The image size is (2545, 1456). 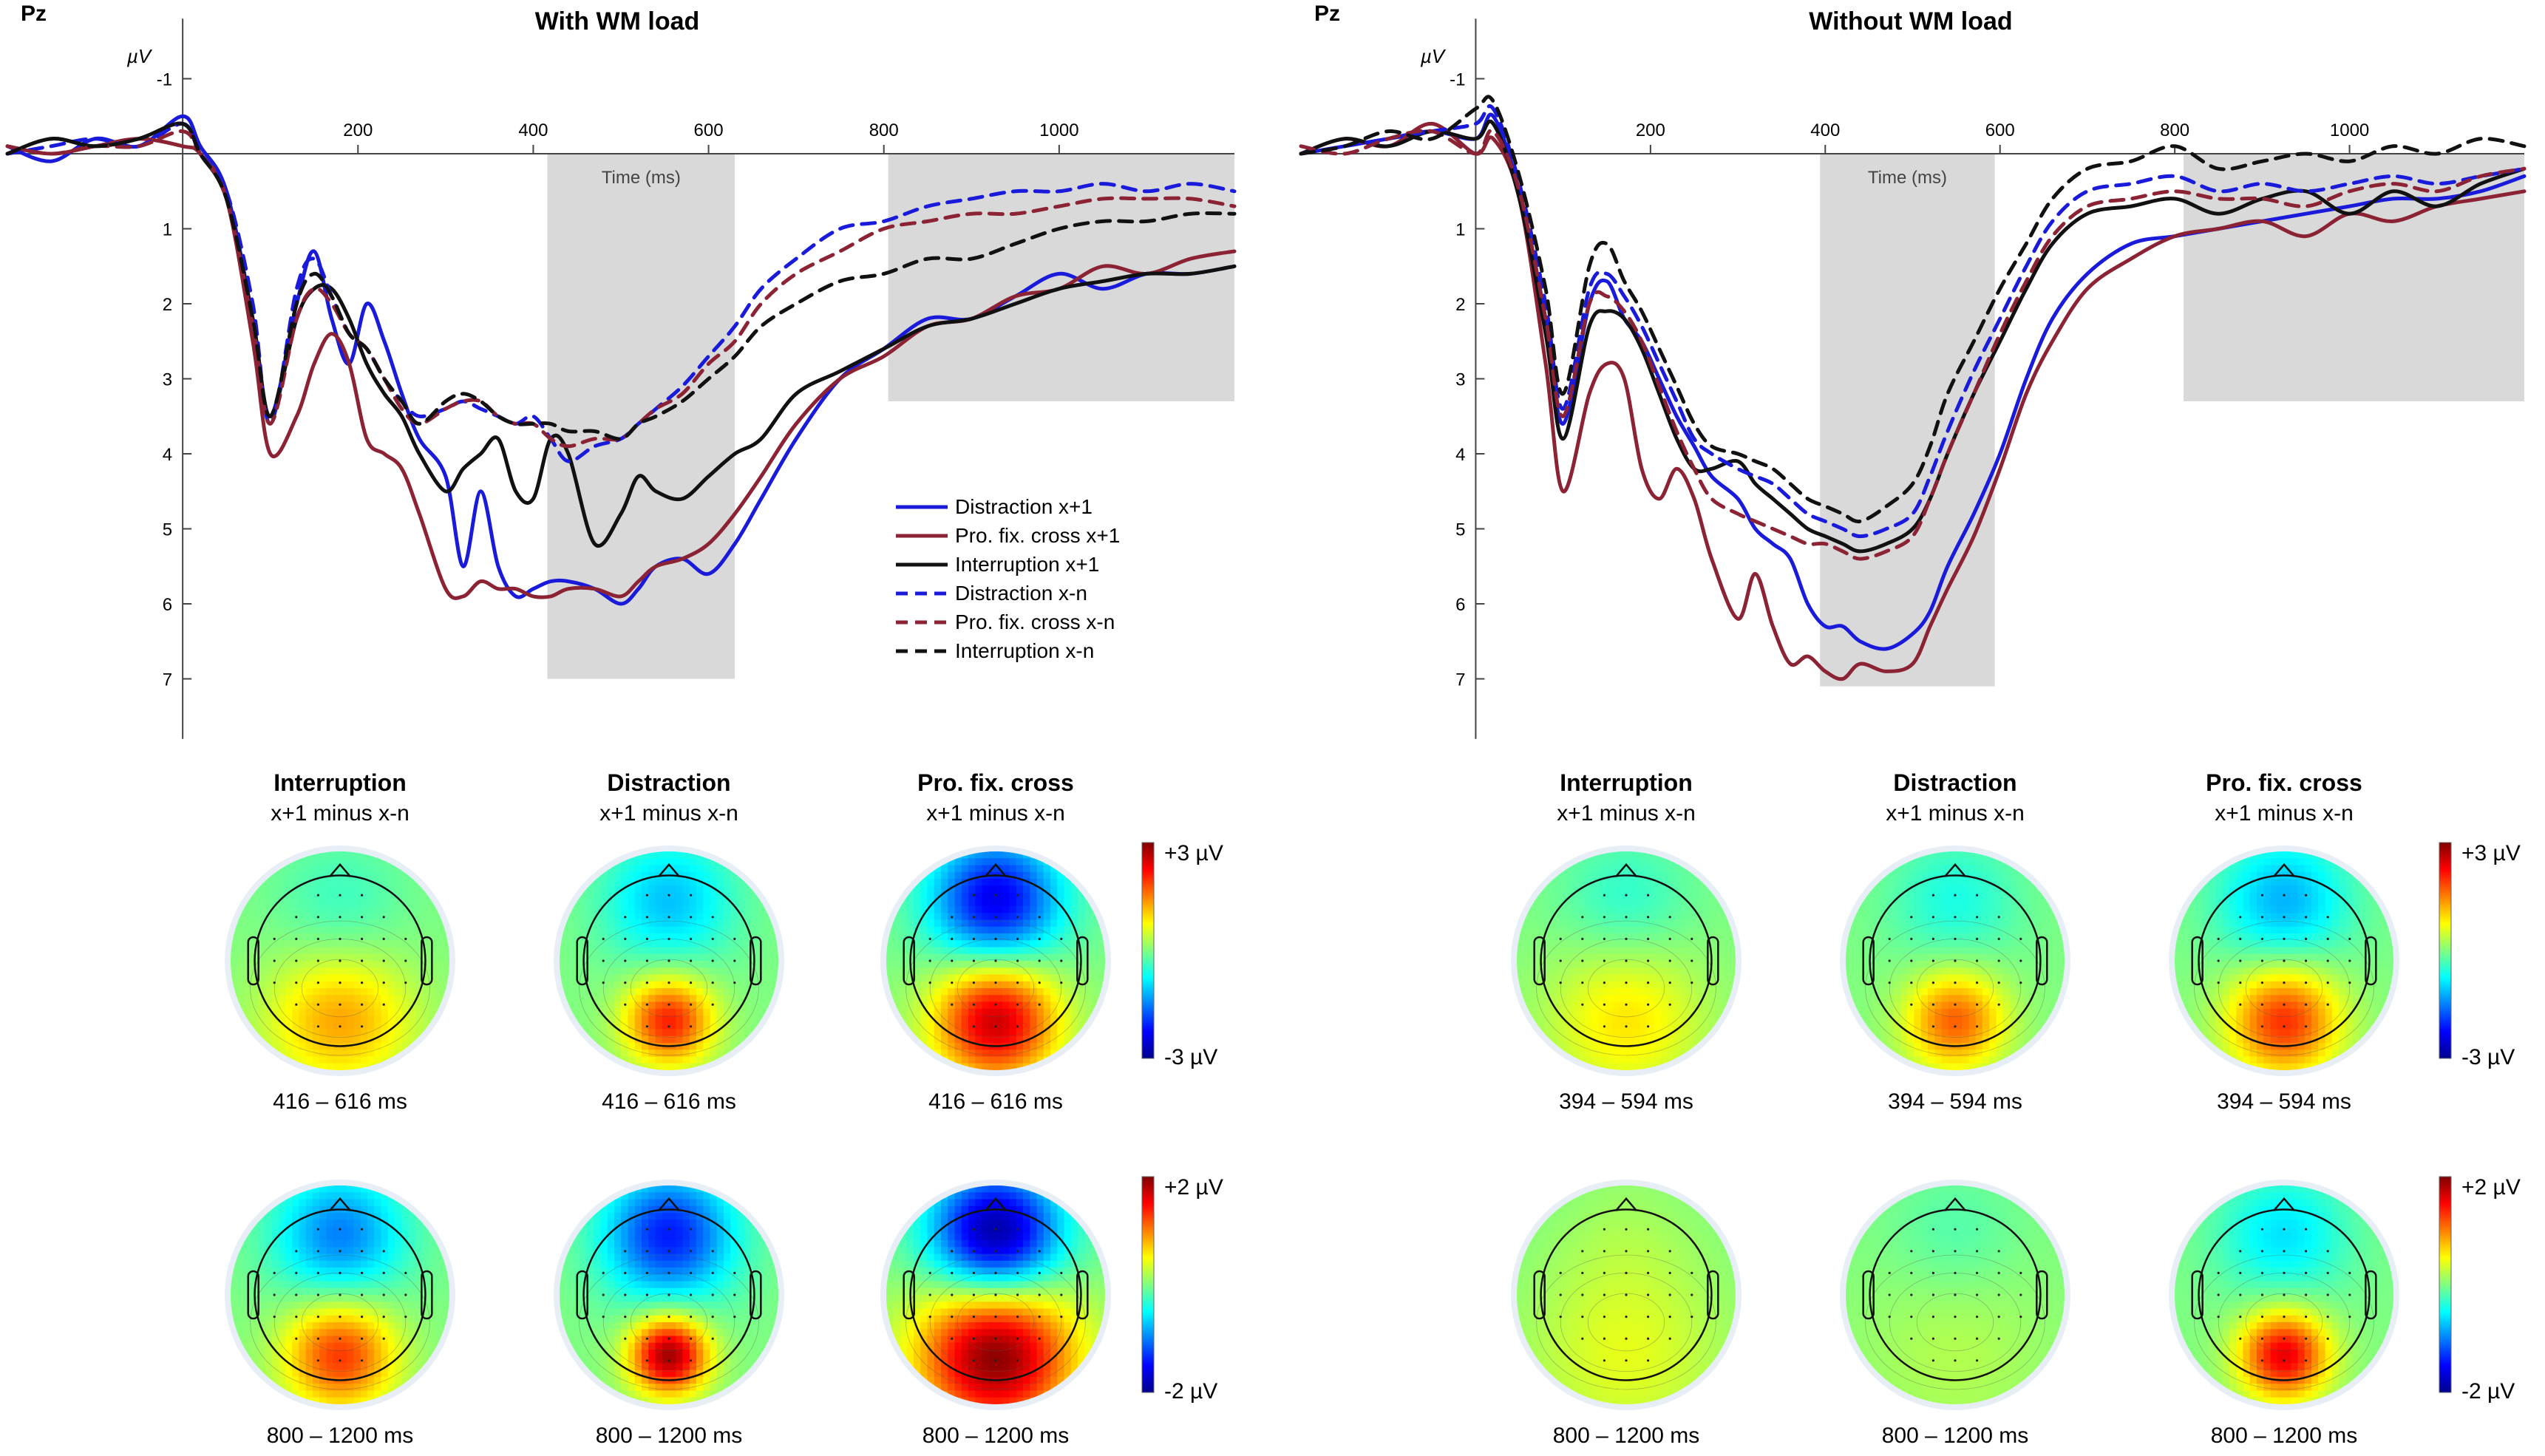 I want to click on topomap-time-window: 416 – 616 ms, so click(x=996, y=1101).